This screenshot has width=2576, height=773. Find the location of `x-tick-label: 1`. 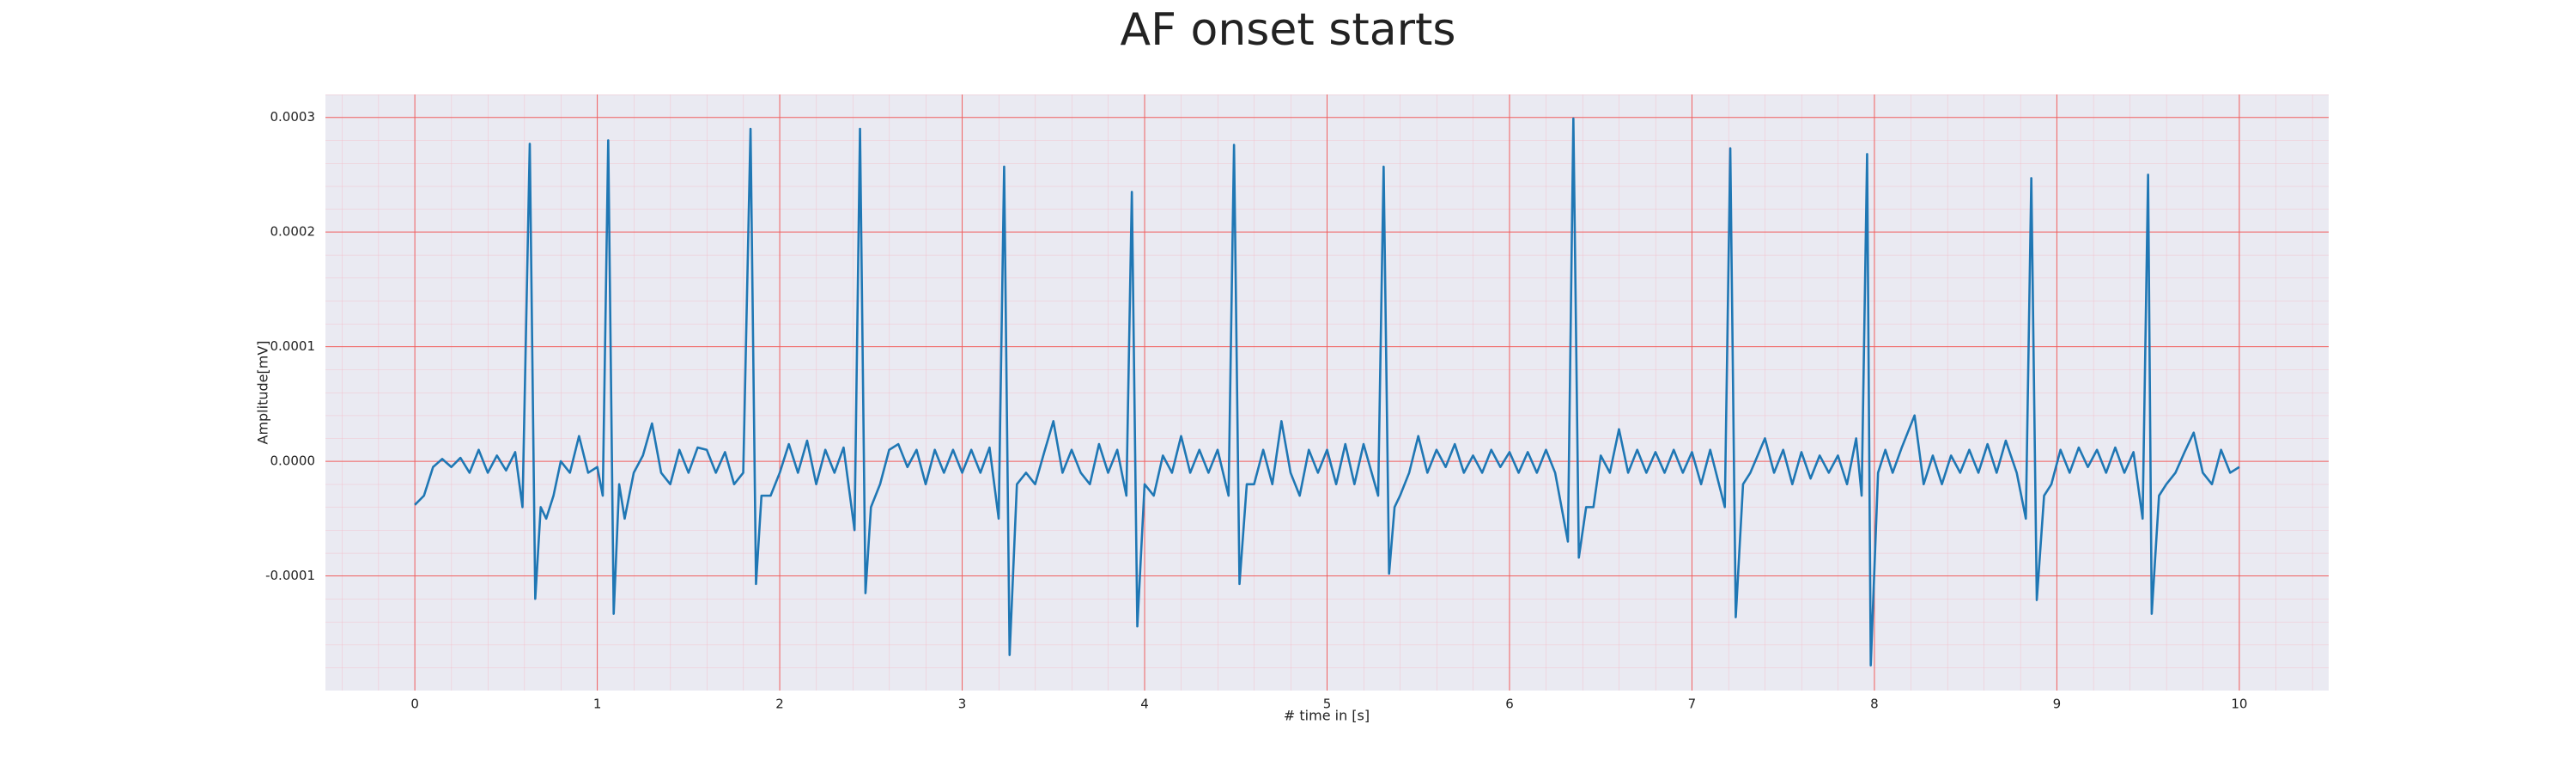

x-tick-label: 1 is located at coordinates (597, 704).